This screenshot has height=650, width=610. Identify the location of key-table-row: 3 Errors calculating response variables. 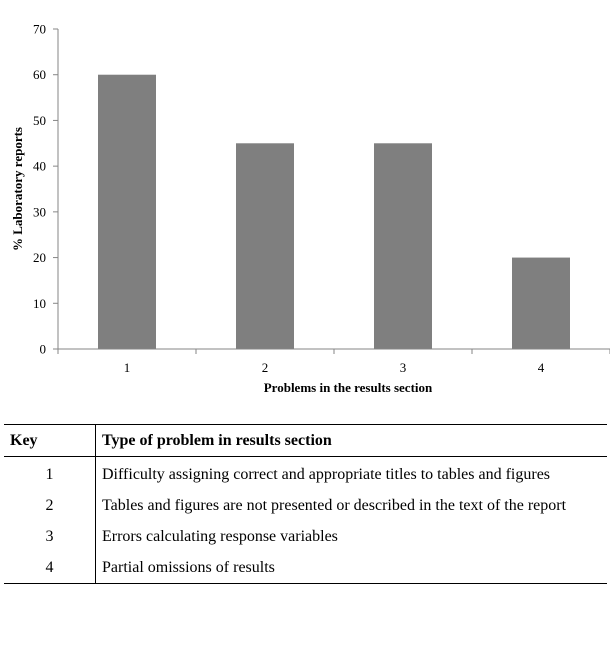
(305, 536).